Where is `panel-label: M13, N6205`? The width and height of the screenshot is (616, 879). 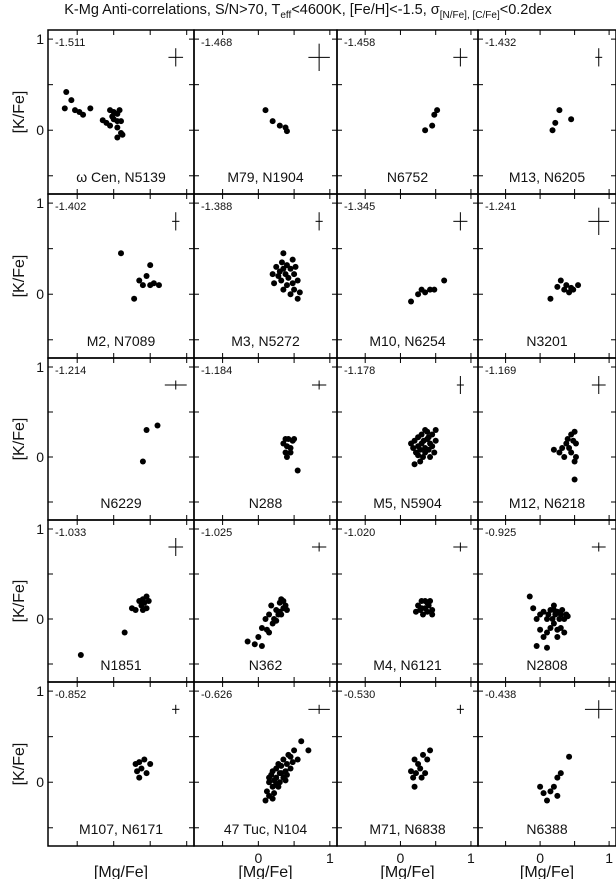 panel-label: M13, N6205 is located at coordinates (547, 177).